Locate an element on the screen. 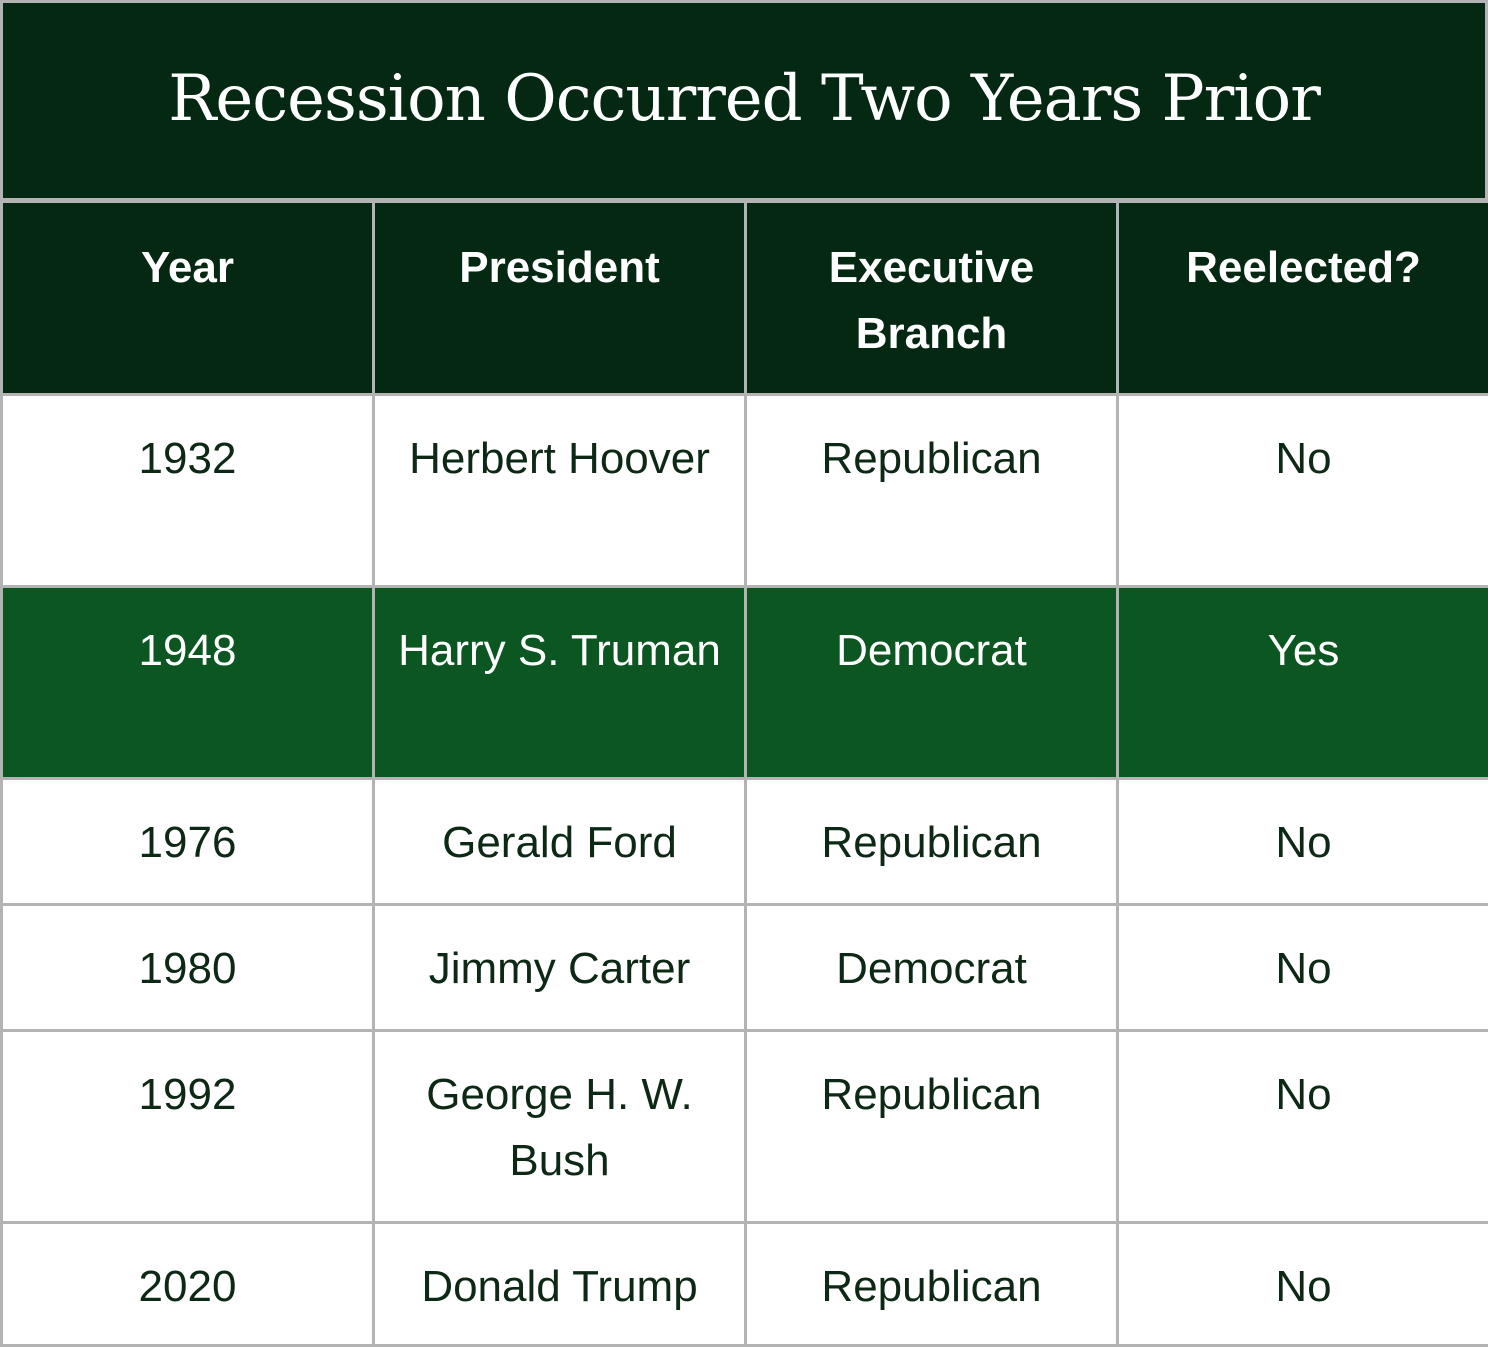  cell-president: Herbert Hoover is located at coordinates (559, 490).